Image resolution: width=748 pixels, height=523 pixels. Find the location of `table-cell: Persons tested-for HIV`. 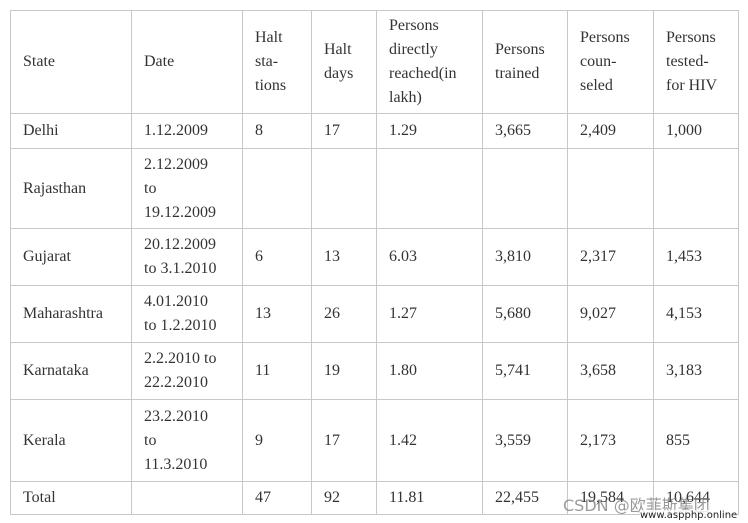

table-cell: Persons tested-for HIV is located at coordinates (696, 62).